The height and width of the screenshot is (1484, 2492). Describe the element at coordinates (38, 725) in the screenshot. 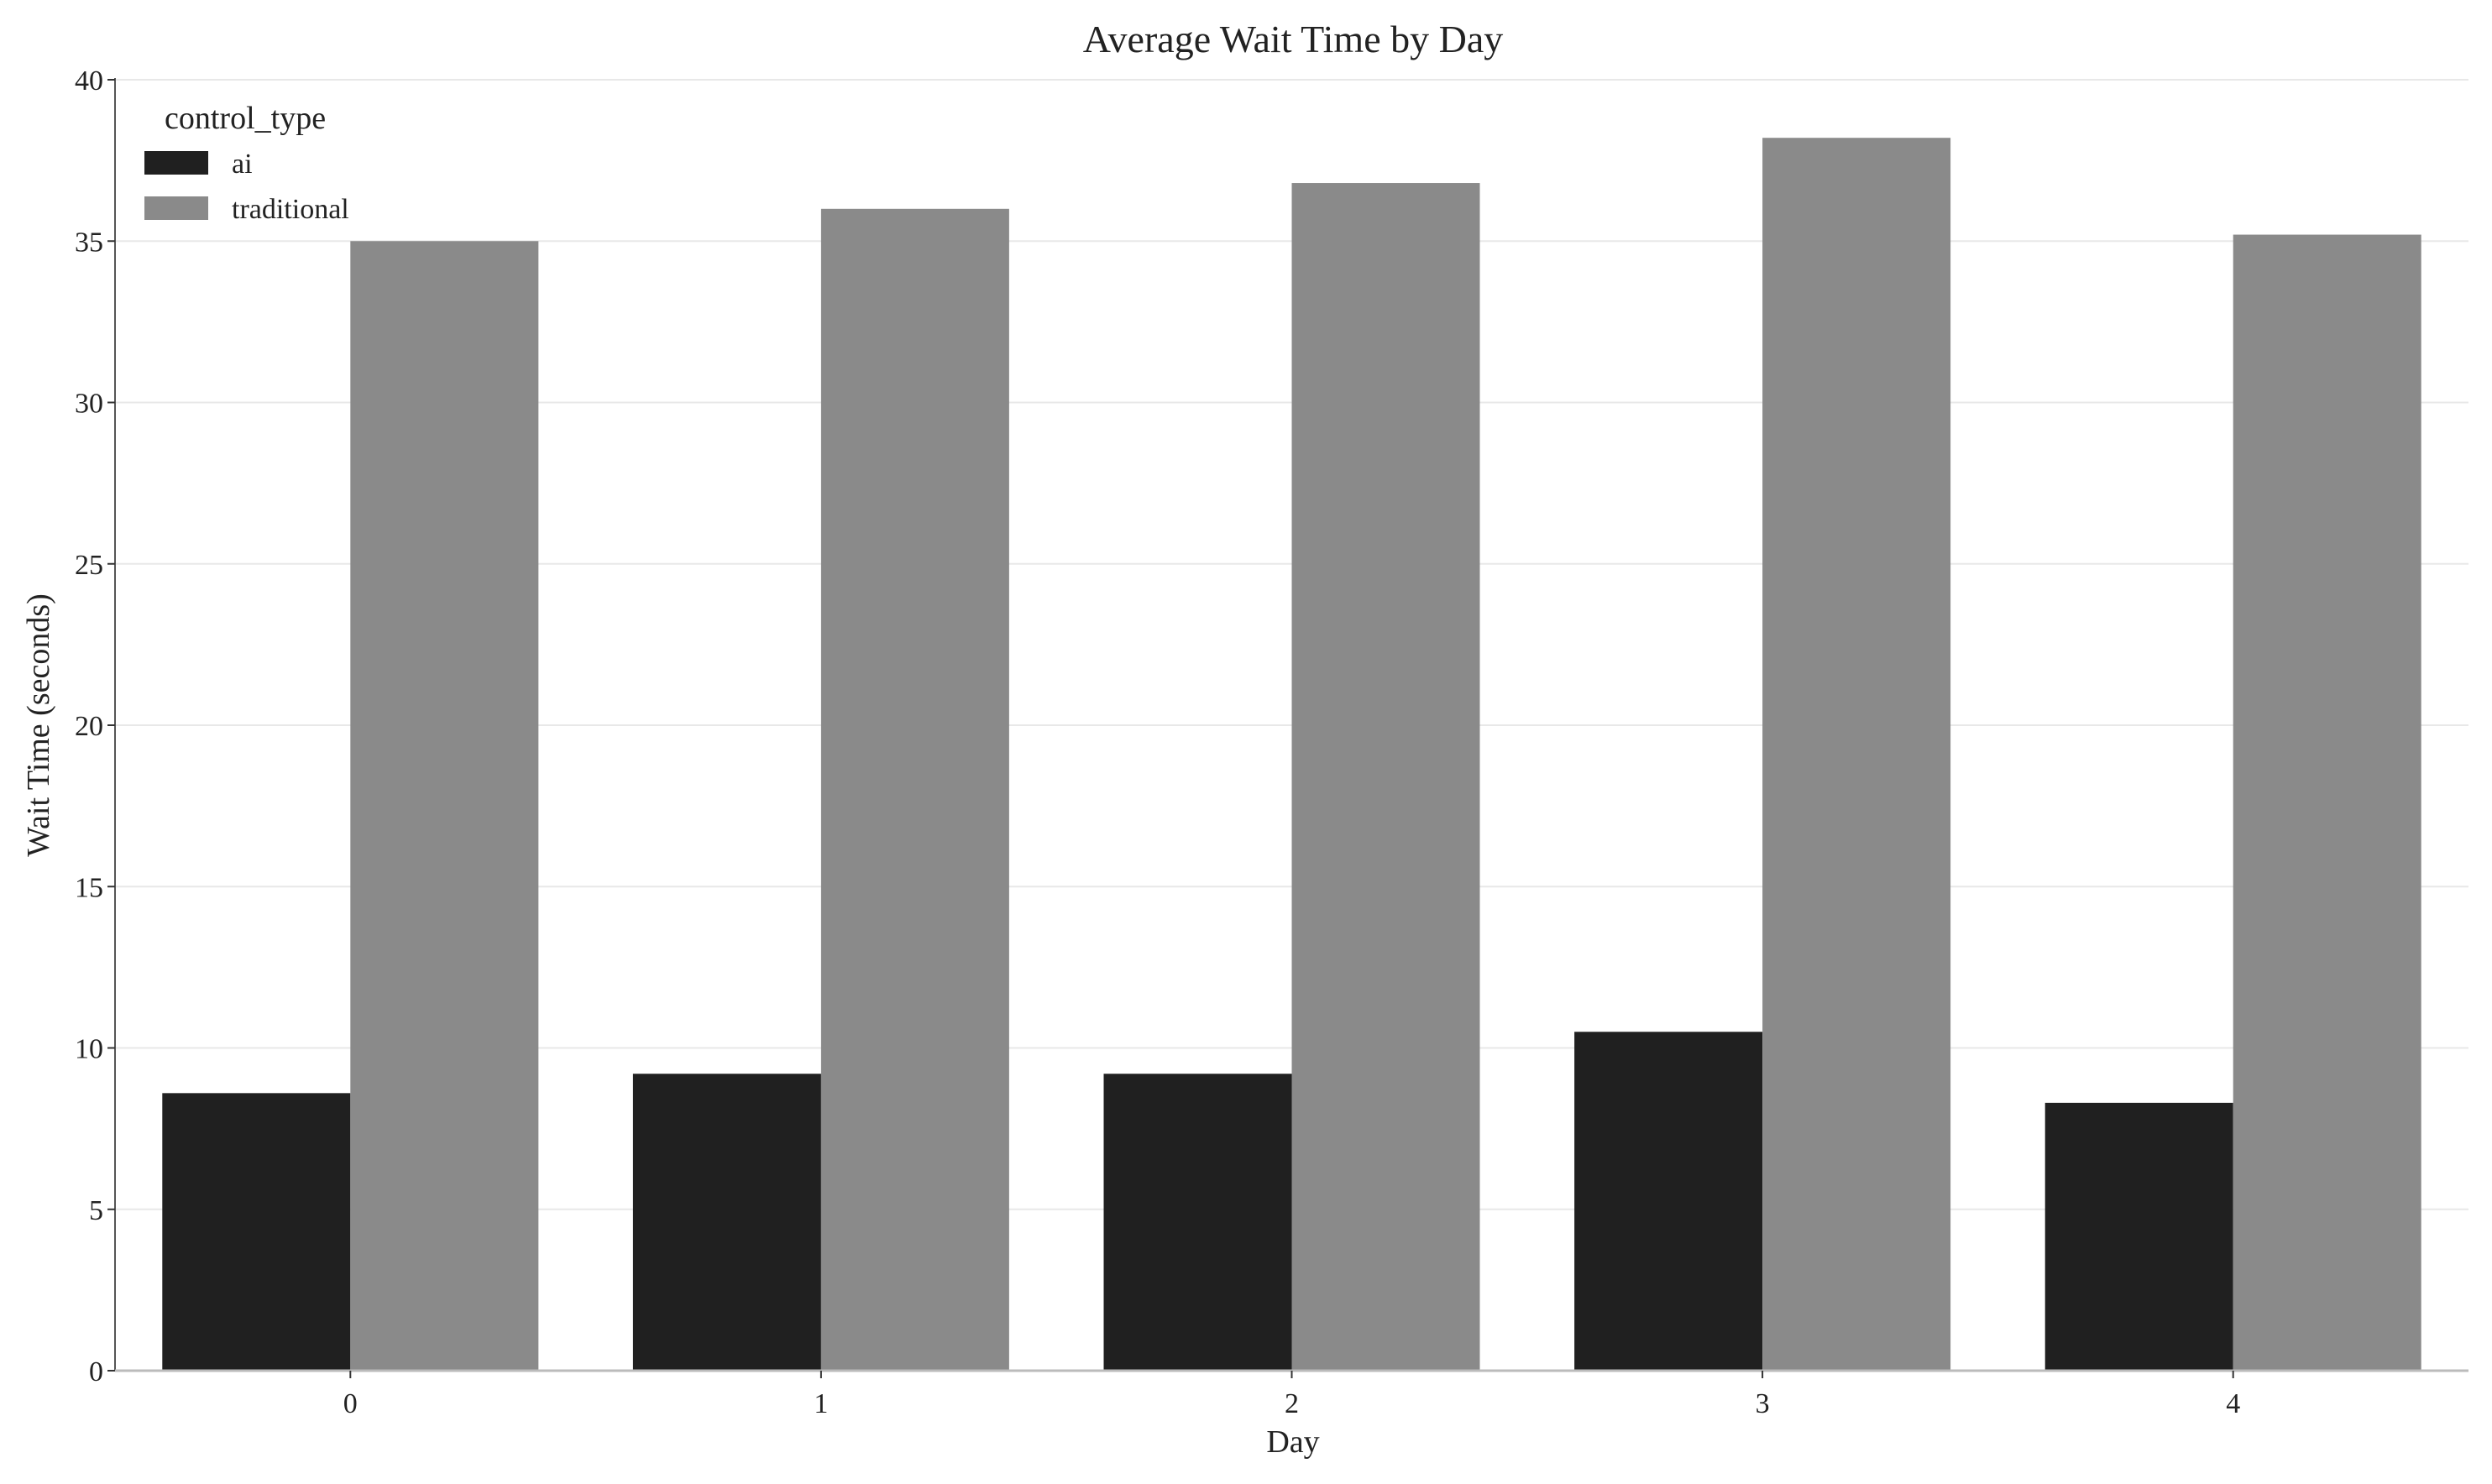

I see `y-axis-label: Wait Time (seconds)` at that location.